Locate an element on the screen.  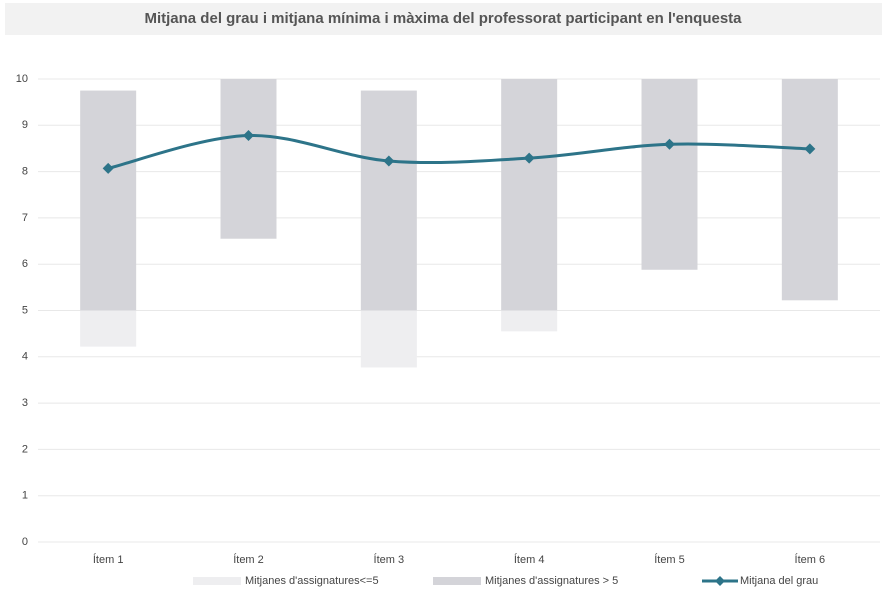
x-tick-label: Ítem 4 is located at coordinates (529, 559).